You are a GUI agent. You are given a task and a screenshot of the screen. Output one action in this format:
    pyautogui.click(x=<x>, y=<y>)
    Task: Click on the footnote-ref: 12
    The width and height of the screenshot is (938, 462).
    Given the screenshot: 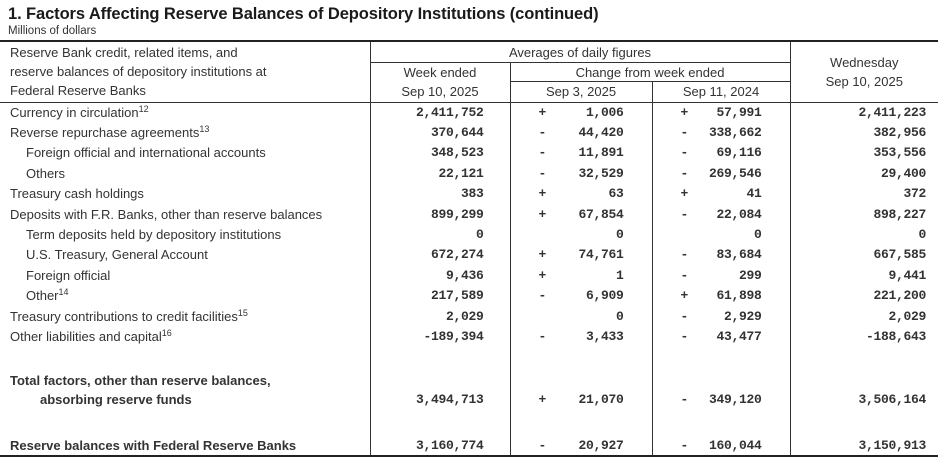 What is the action you would take?
    pyautogui.click(x=143, y=108)
    